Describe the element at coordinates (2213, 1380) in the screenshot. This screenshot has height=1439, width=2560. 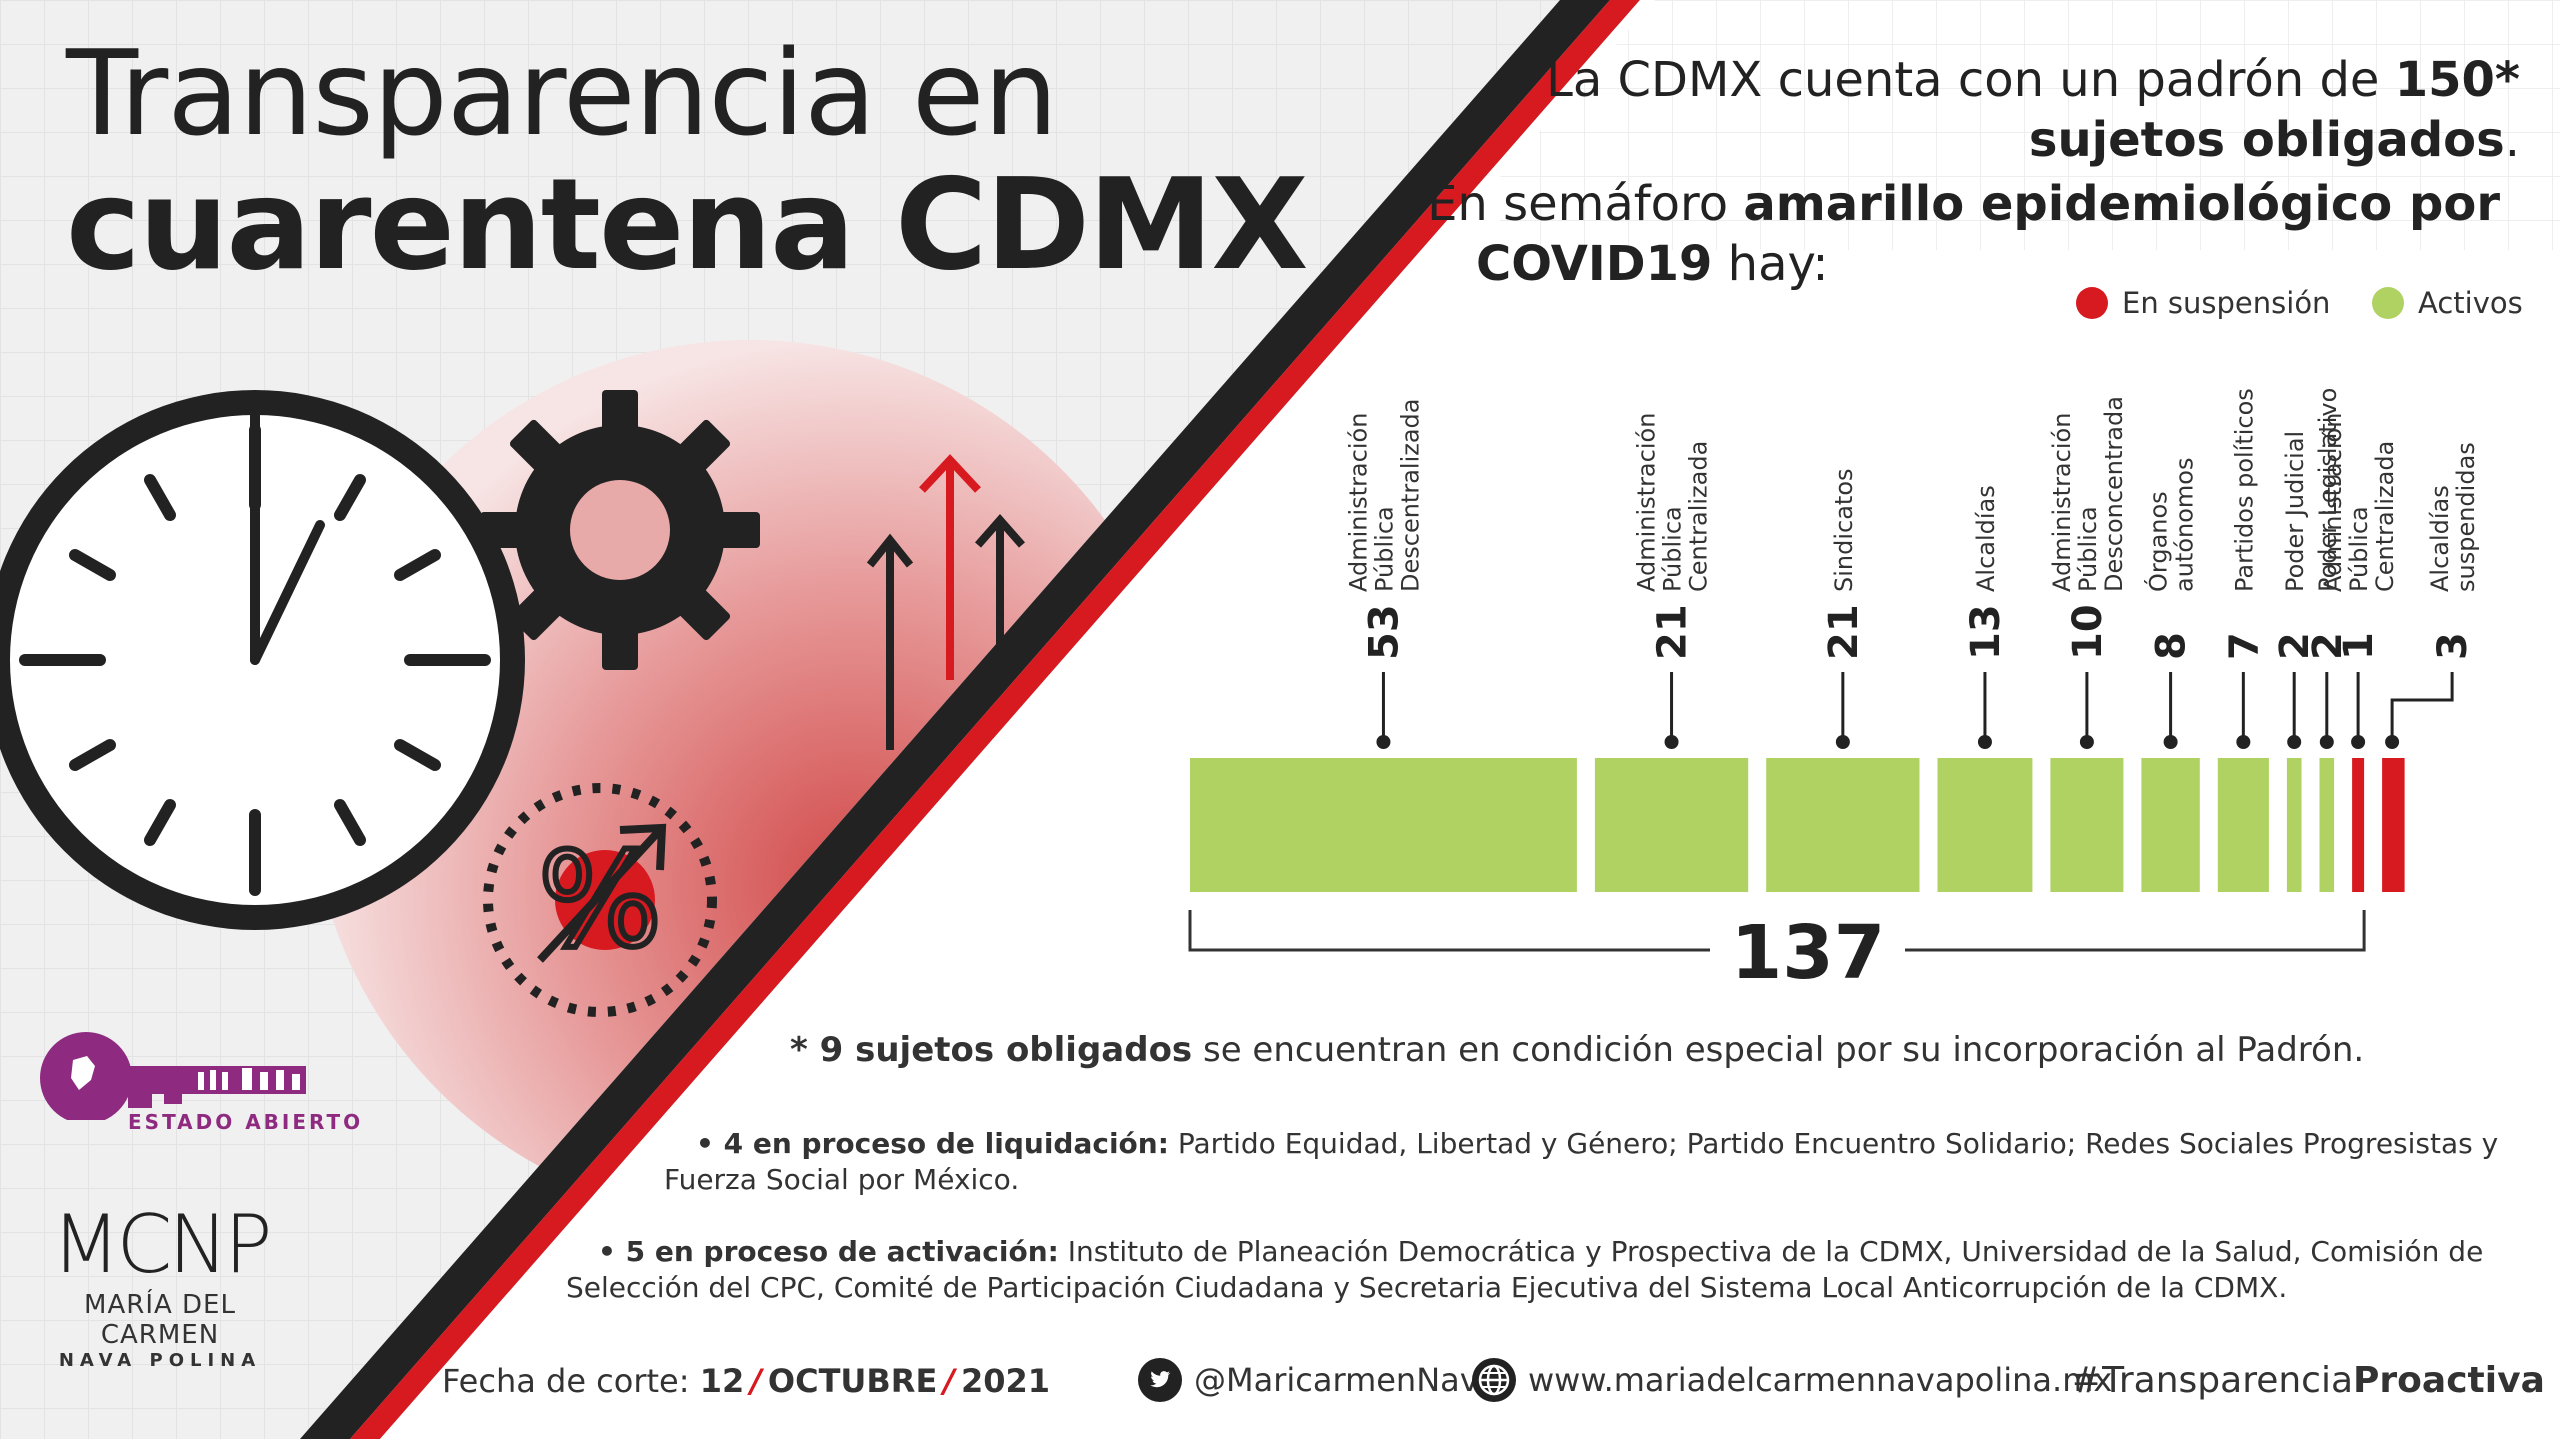
I see `hashtag-pre: #Transparencia` at that location.